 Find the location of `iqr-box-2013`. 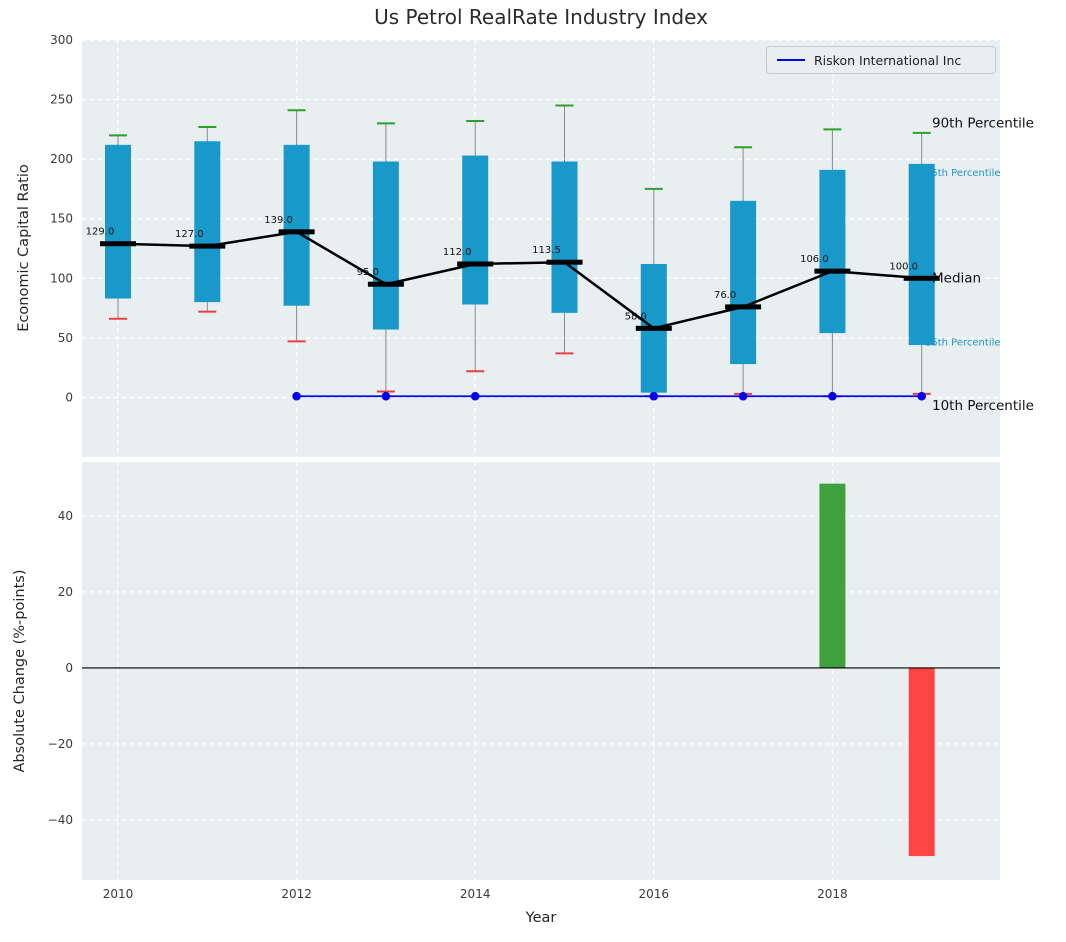

iqr-box-2013 is located at coordinates (385, 245).